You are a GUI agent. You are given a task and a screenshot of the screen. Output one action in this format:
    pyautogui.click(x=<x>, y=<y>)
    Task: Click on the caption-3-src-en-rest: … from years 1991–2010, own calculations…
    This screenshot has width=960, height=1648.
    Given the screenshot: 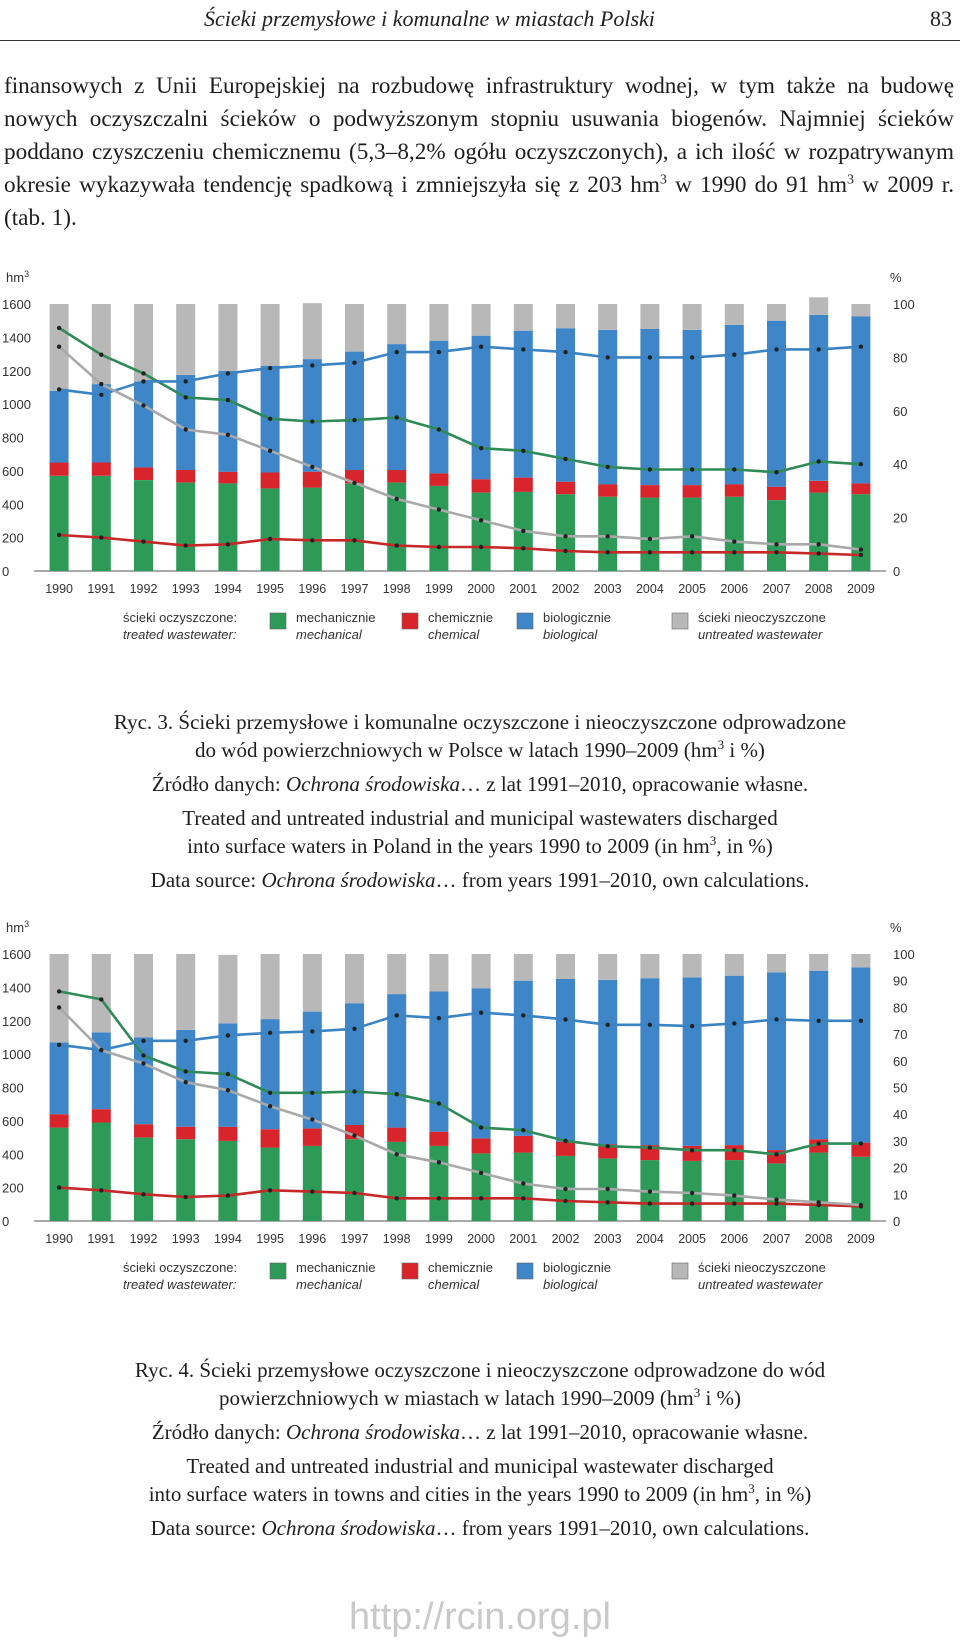 What is the action you would take?
    pyautogui.click(x=622, y=880)
    